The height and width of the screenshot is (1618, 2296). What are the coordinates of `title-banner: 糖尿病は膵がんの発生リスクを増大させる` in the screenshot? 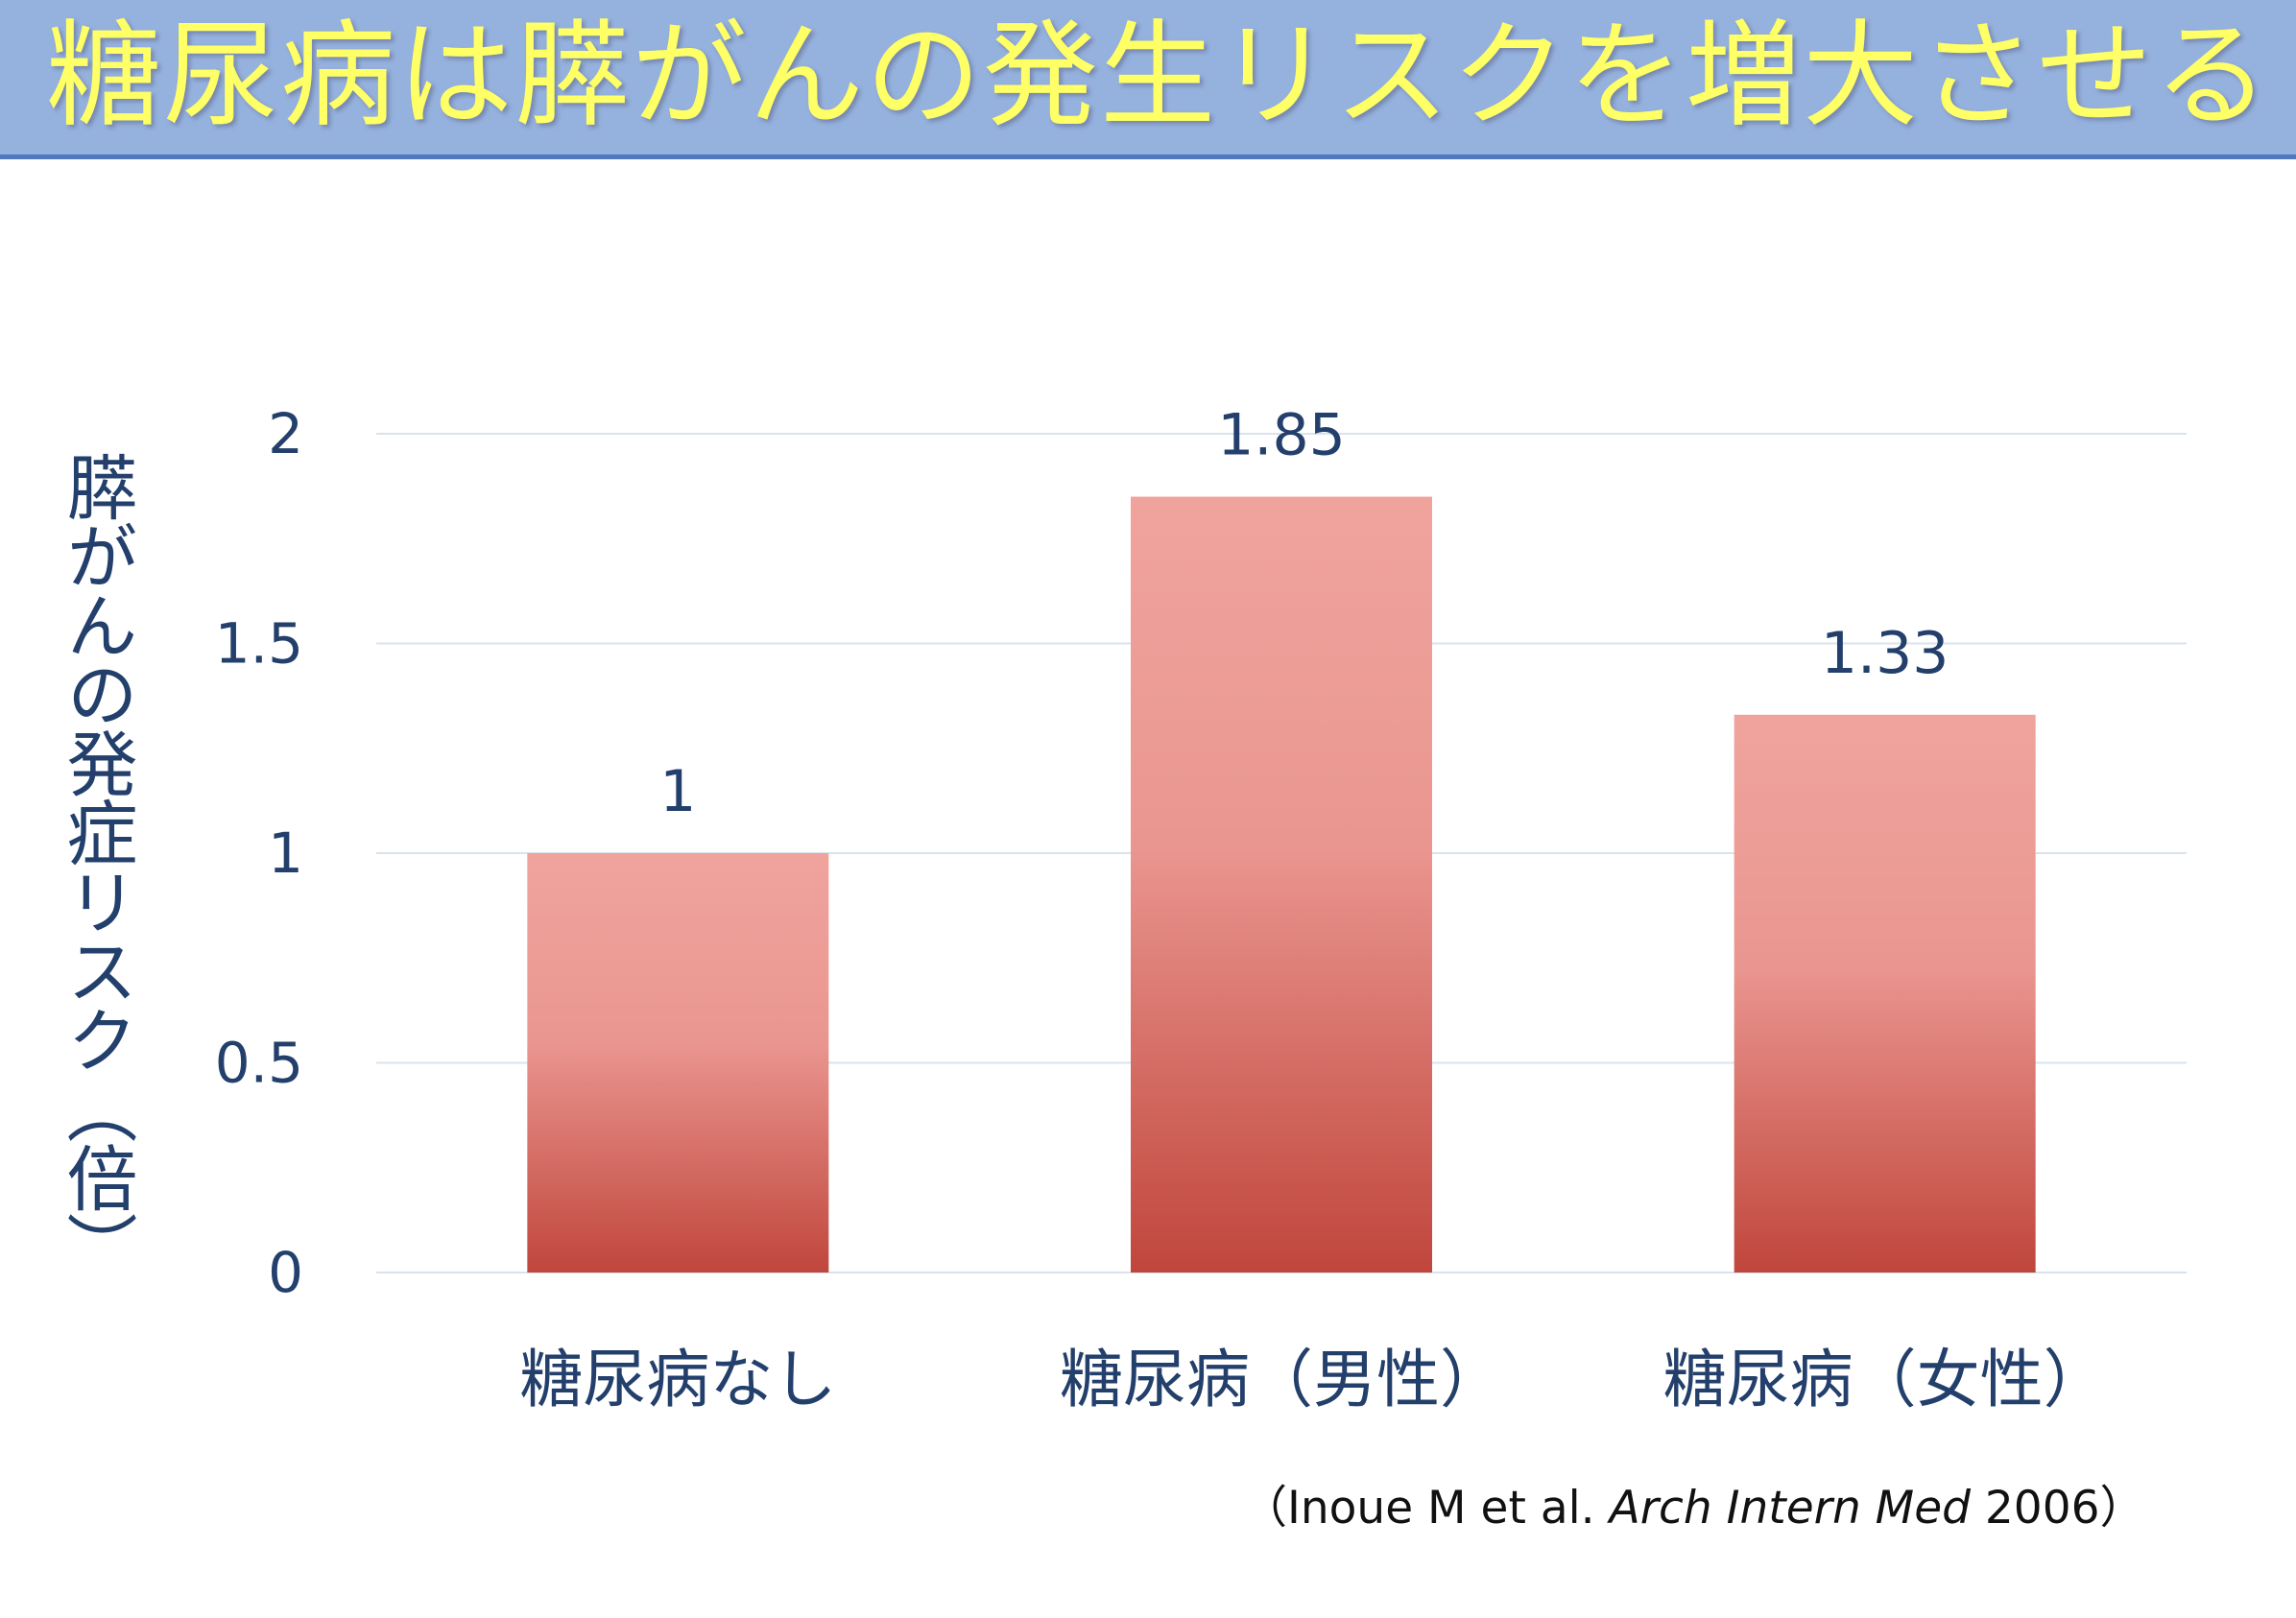 It's located at (1148, 80).